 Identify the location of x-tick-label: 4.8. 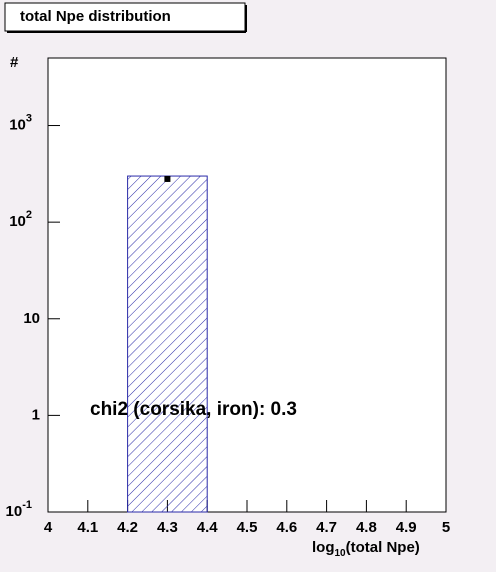
(366, 527).